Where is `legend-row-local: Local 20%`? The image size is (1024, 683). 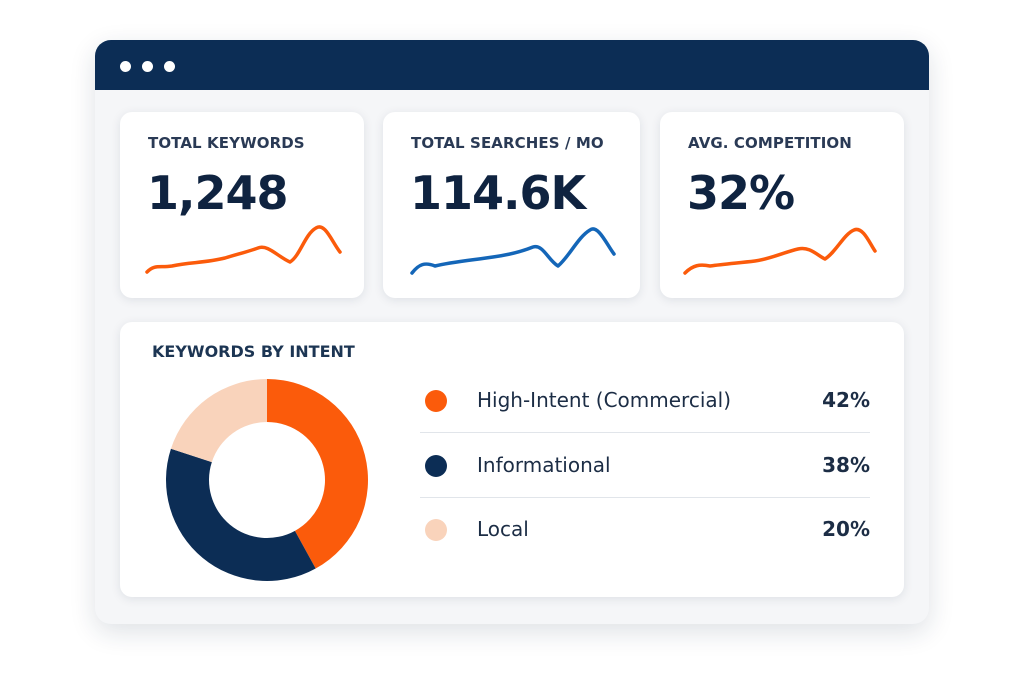 legend-row-local: Local 20% is located at coordinates (645, 529).